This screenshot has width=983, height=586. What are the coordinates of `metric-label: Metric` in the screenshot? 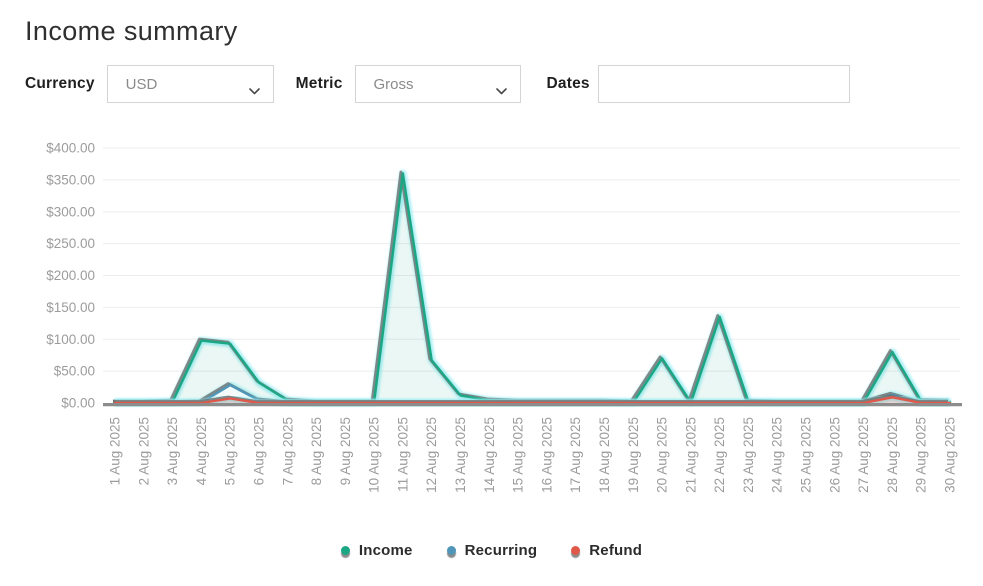 It's located at (319, 83).